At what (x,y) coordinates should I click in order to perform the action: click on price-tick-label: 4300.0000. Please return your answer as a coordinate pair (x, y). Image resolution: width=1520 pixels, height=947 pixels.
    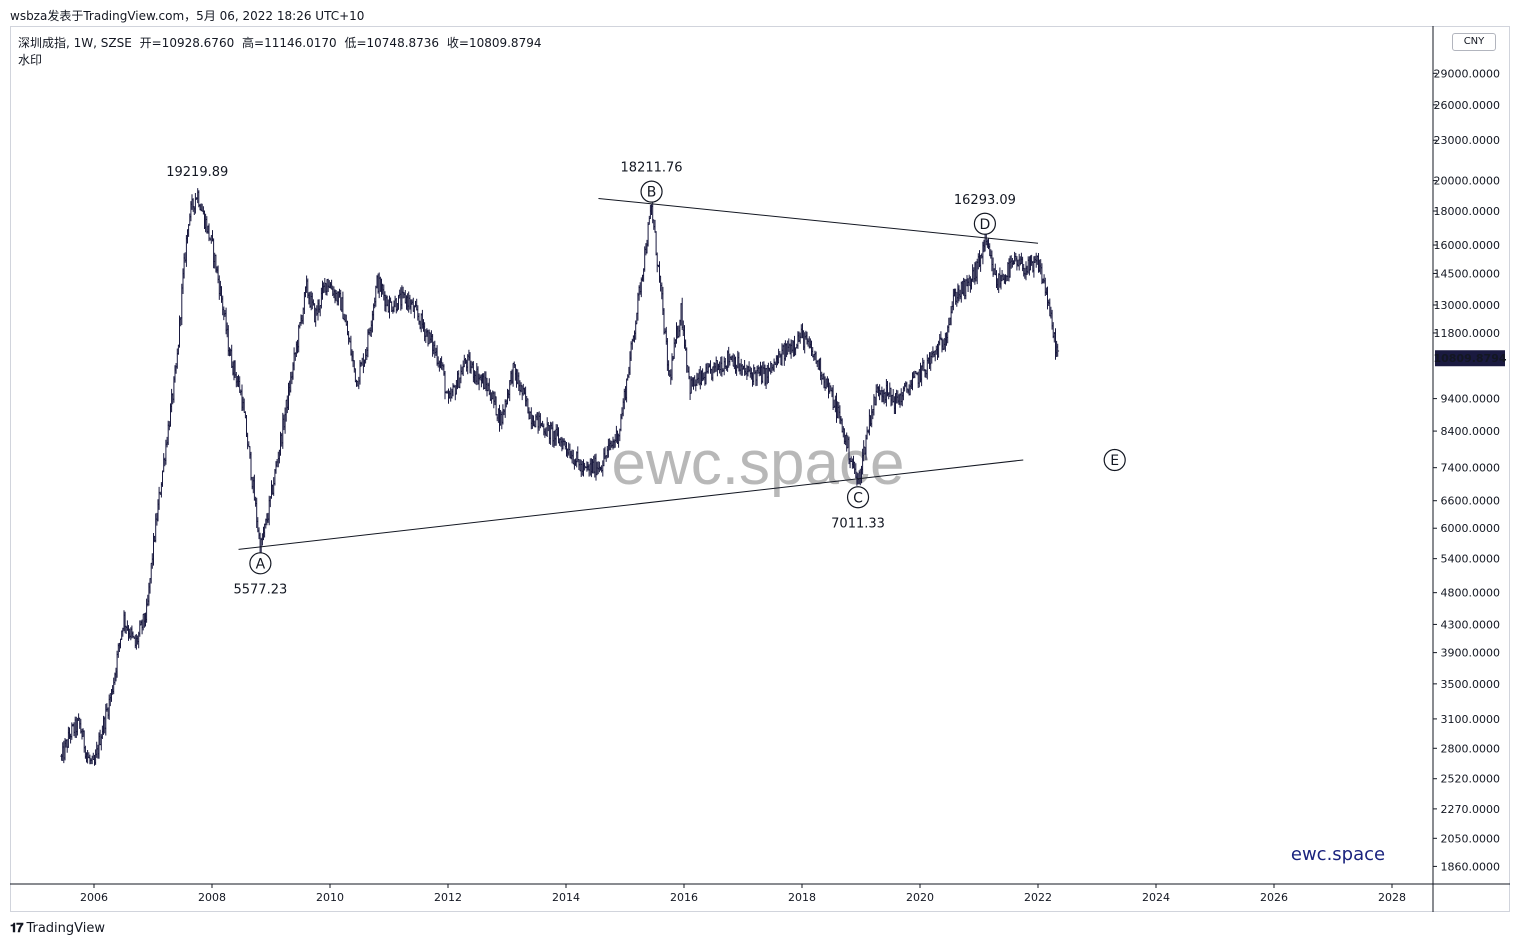
    Looking at the image, I should click on (1471, 624).